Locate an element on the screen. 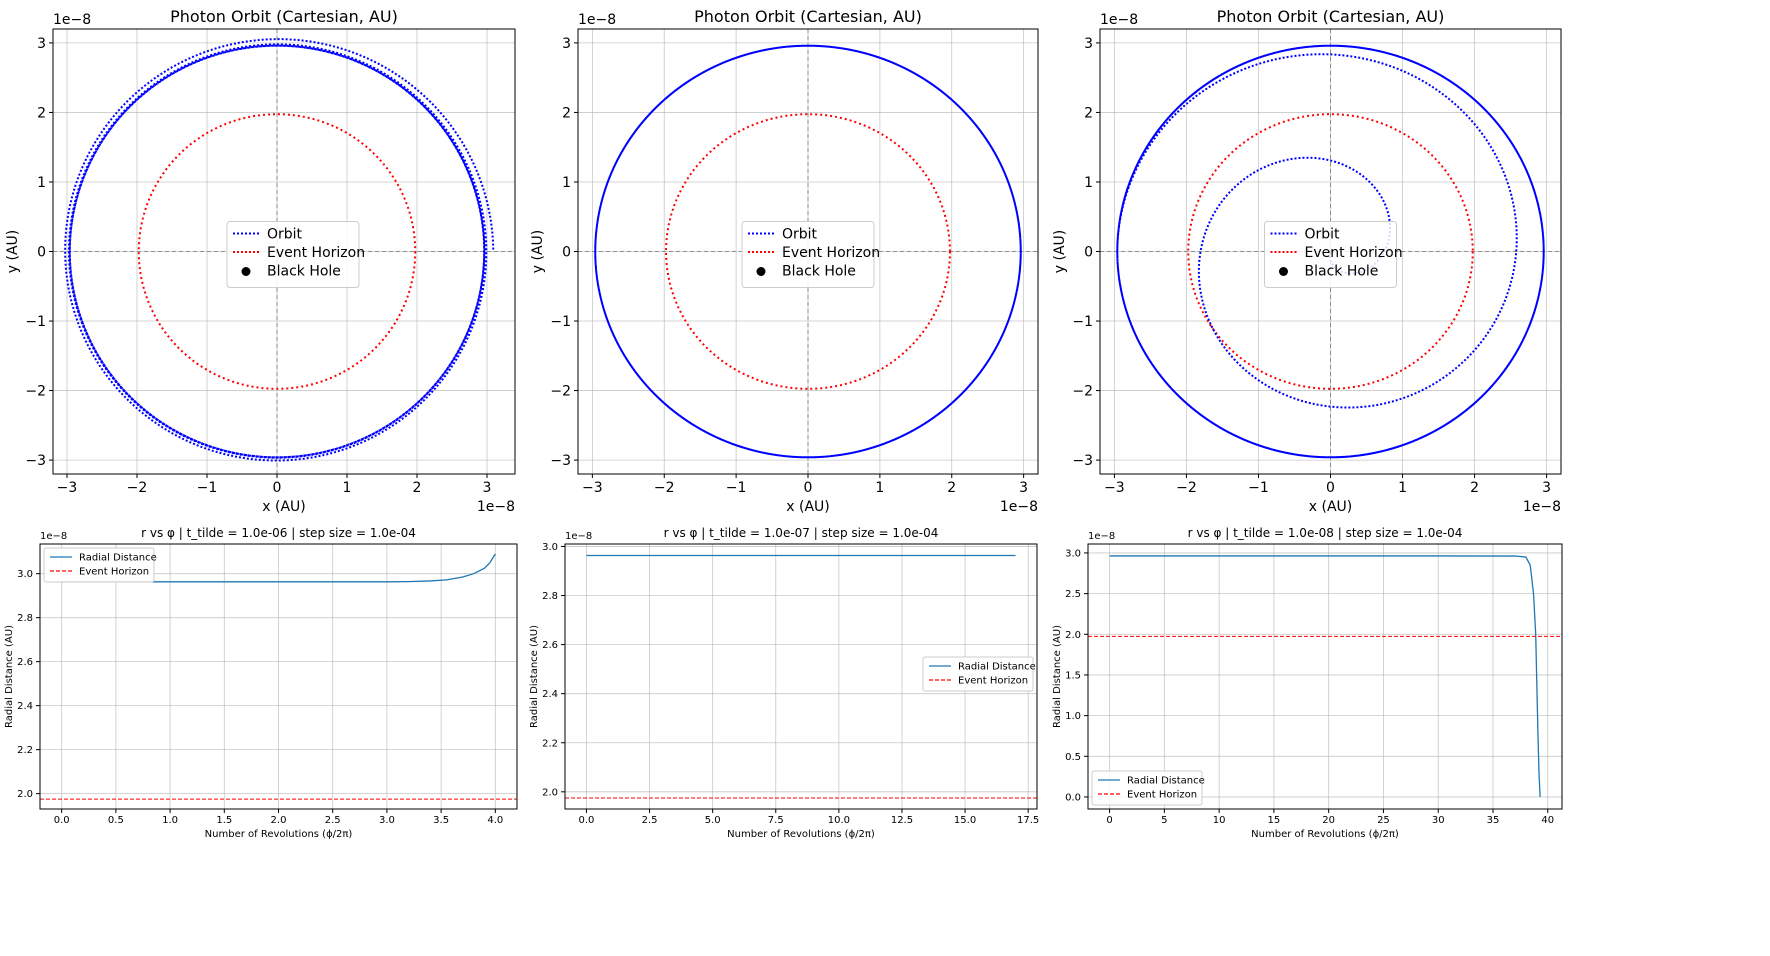 The image size is (1770, 956). x-tick-label: 17.5 is located at coordinates (1028, 820).